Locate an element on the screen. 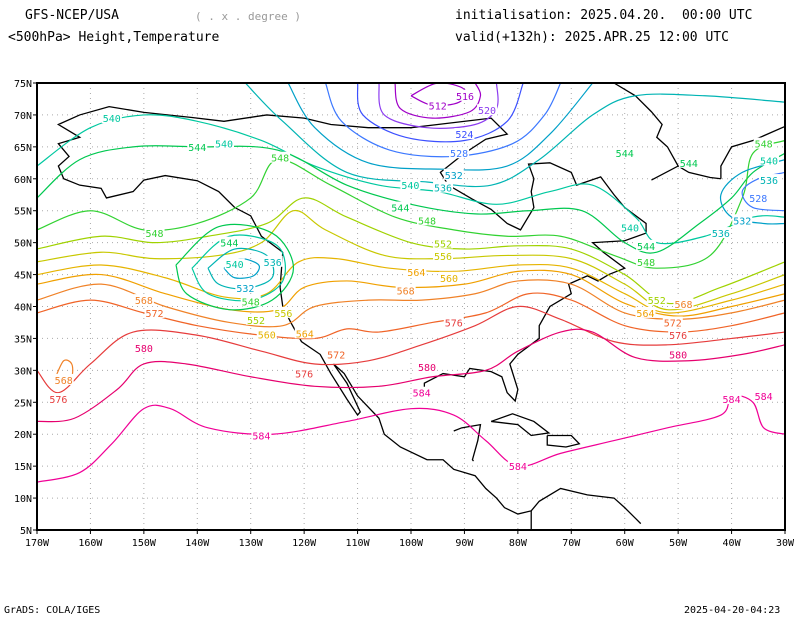 This screenshot has height=618, width=800. model-title: GFS-NCEP/USA is located at coordinates (72, 15).